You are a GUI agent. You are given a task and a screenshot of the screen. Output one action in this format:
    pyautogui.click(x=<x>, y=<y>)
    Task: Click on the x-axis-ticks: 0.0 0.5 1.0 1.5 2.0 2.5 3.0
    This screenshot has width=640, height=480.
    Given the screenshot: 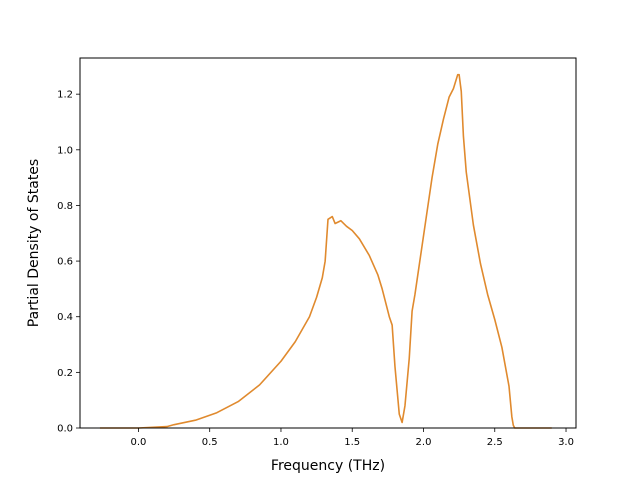 What is the action you would take?
    pyautogui.click(x=352, y=438)
    